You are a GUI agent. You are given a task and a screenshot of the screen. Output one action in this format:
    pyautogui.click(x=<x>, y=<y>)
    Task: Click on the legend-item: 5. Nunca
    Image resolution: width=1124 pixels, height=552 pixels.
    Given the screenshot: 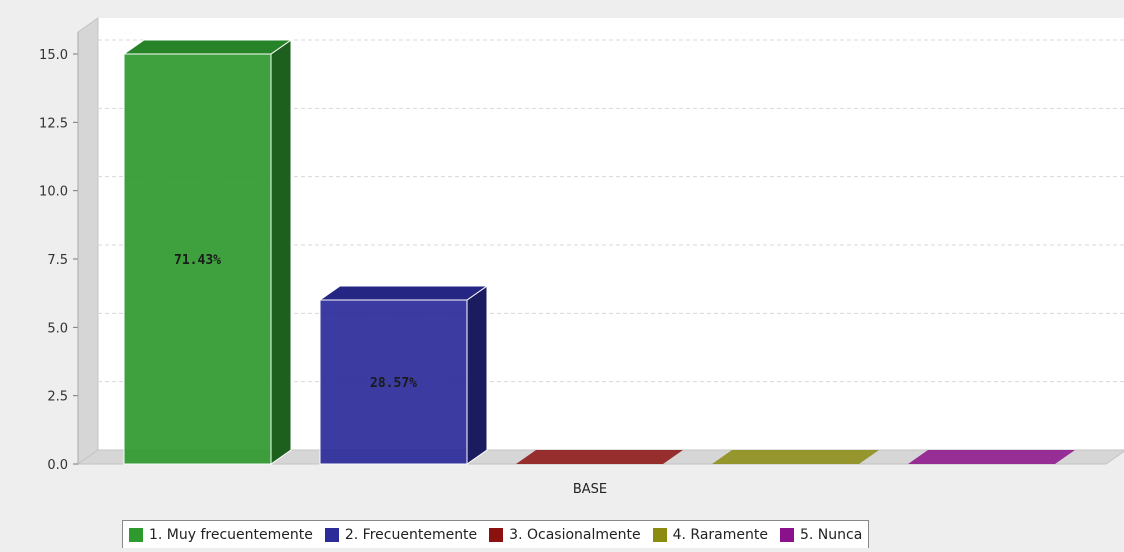 What is the action you would take?
    pyautogui.click(x=821, y=534)
    